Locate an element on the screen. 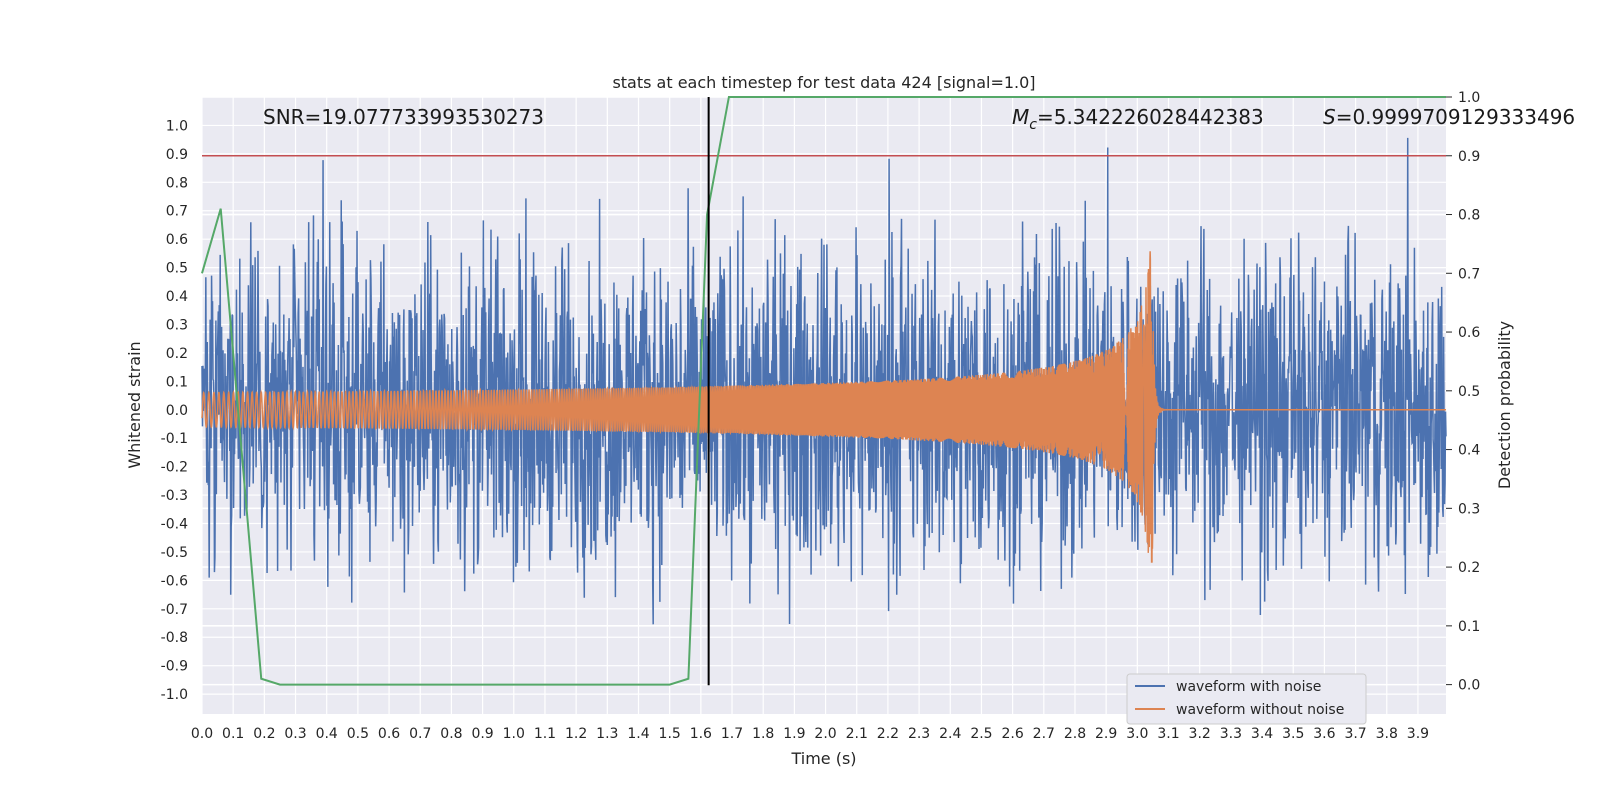  x-tick-label: 0.5 is located at coordinates (358, 734).